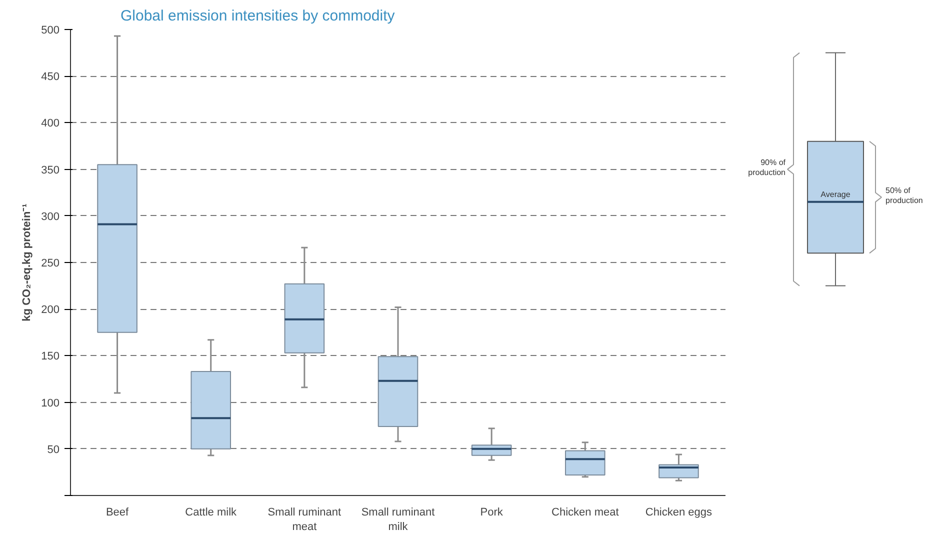 The width and height of the screenshot is (944, 560). Describe the element at coordinates (305, 519) in the screenshot. I see `x-tick-label: Small ruminant meat` at that location.